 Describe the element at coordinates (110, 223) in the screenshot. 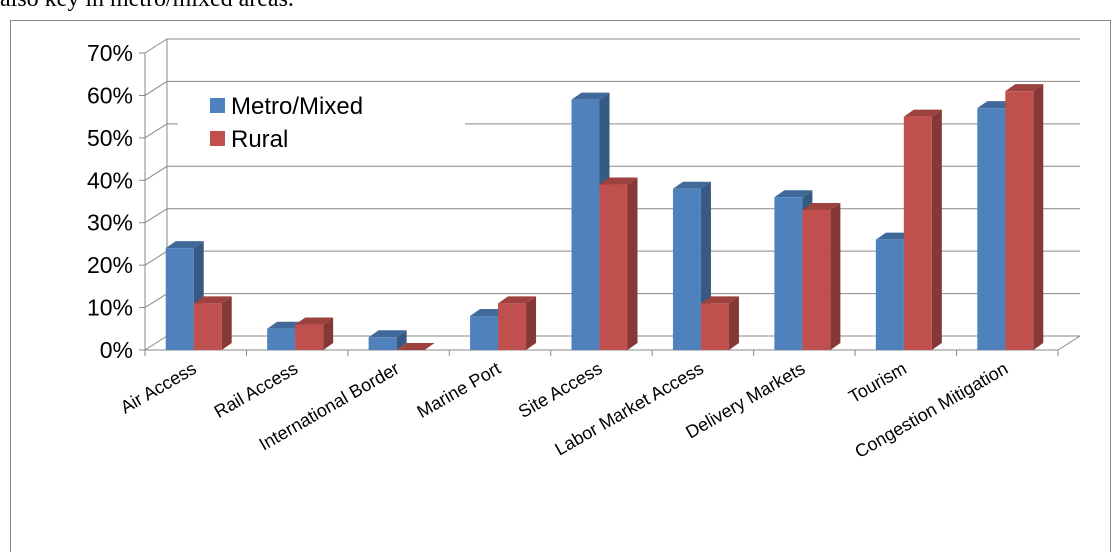

I see `y-tick-label: 30%` at that location.